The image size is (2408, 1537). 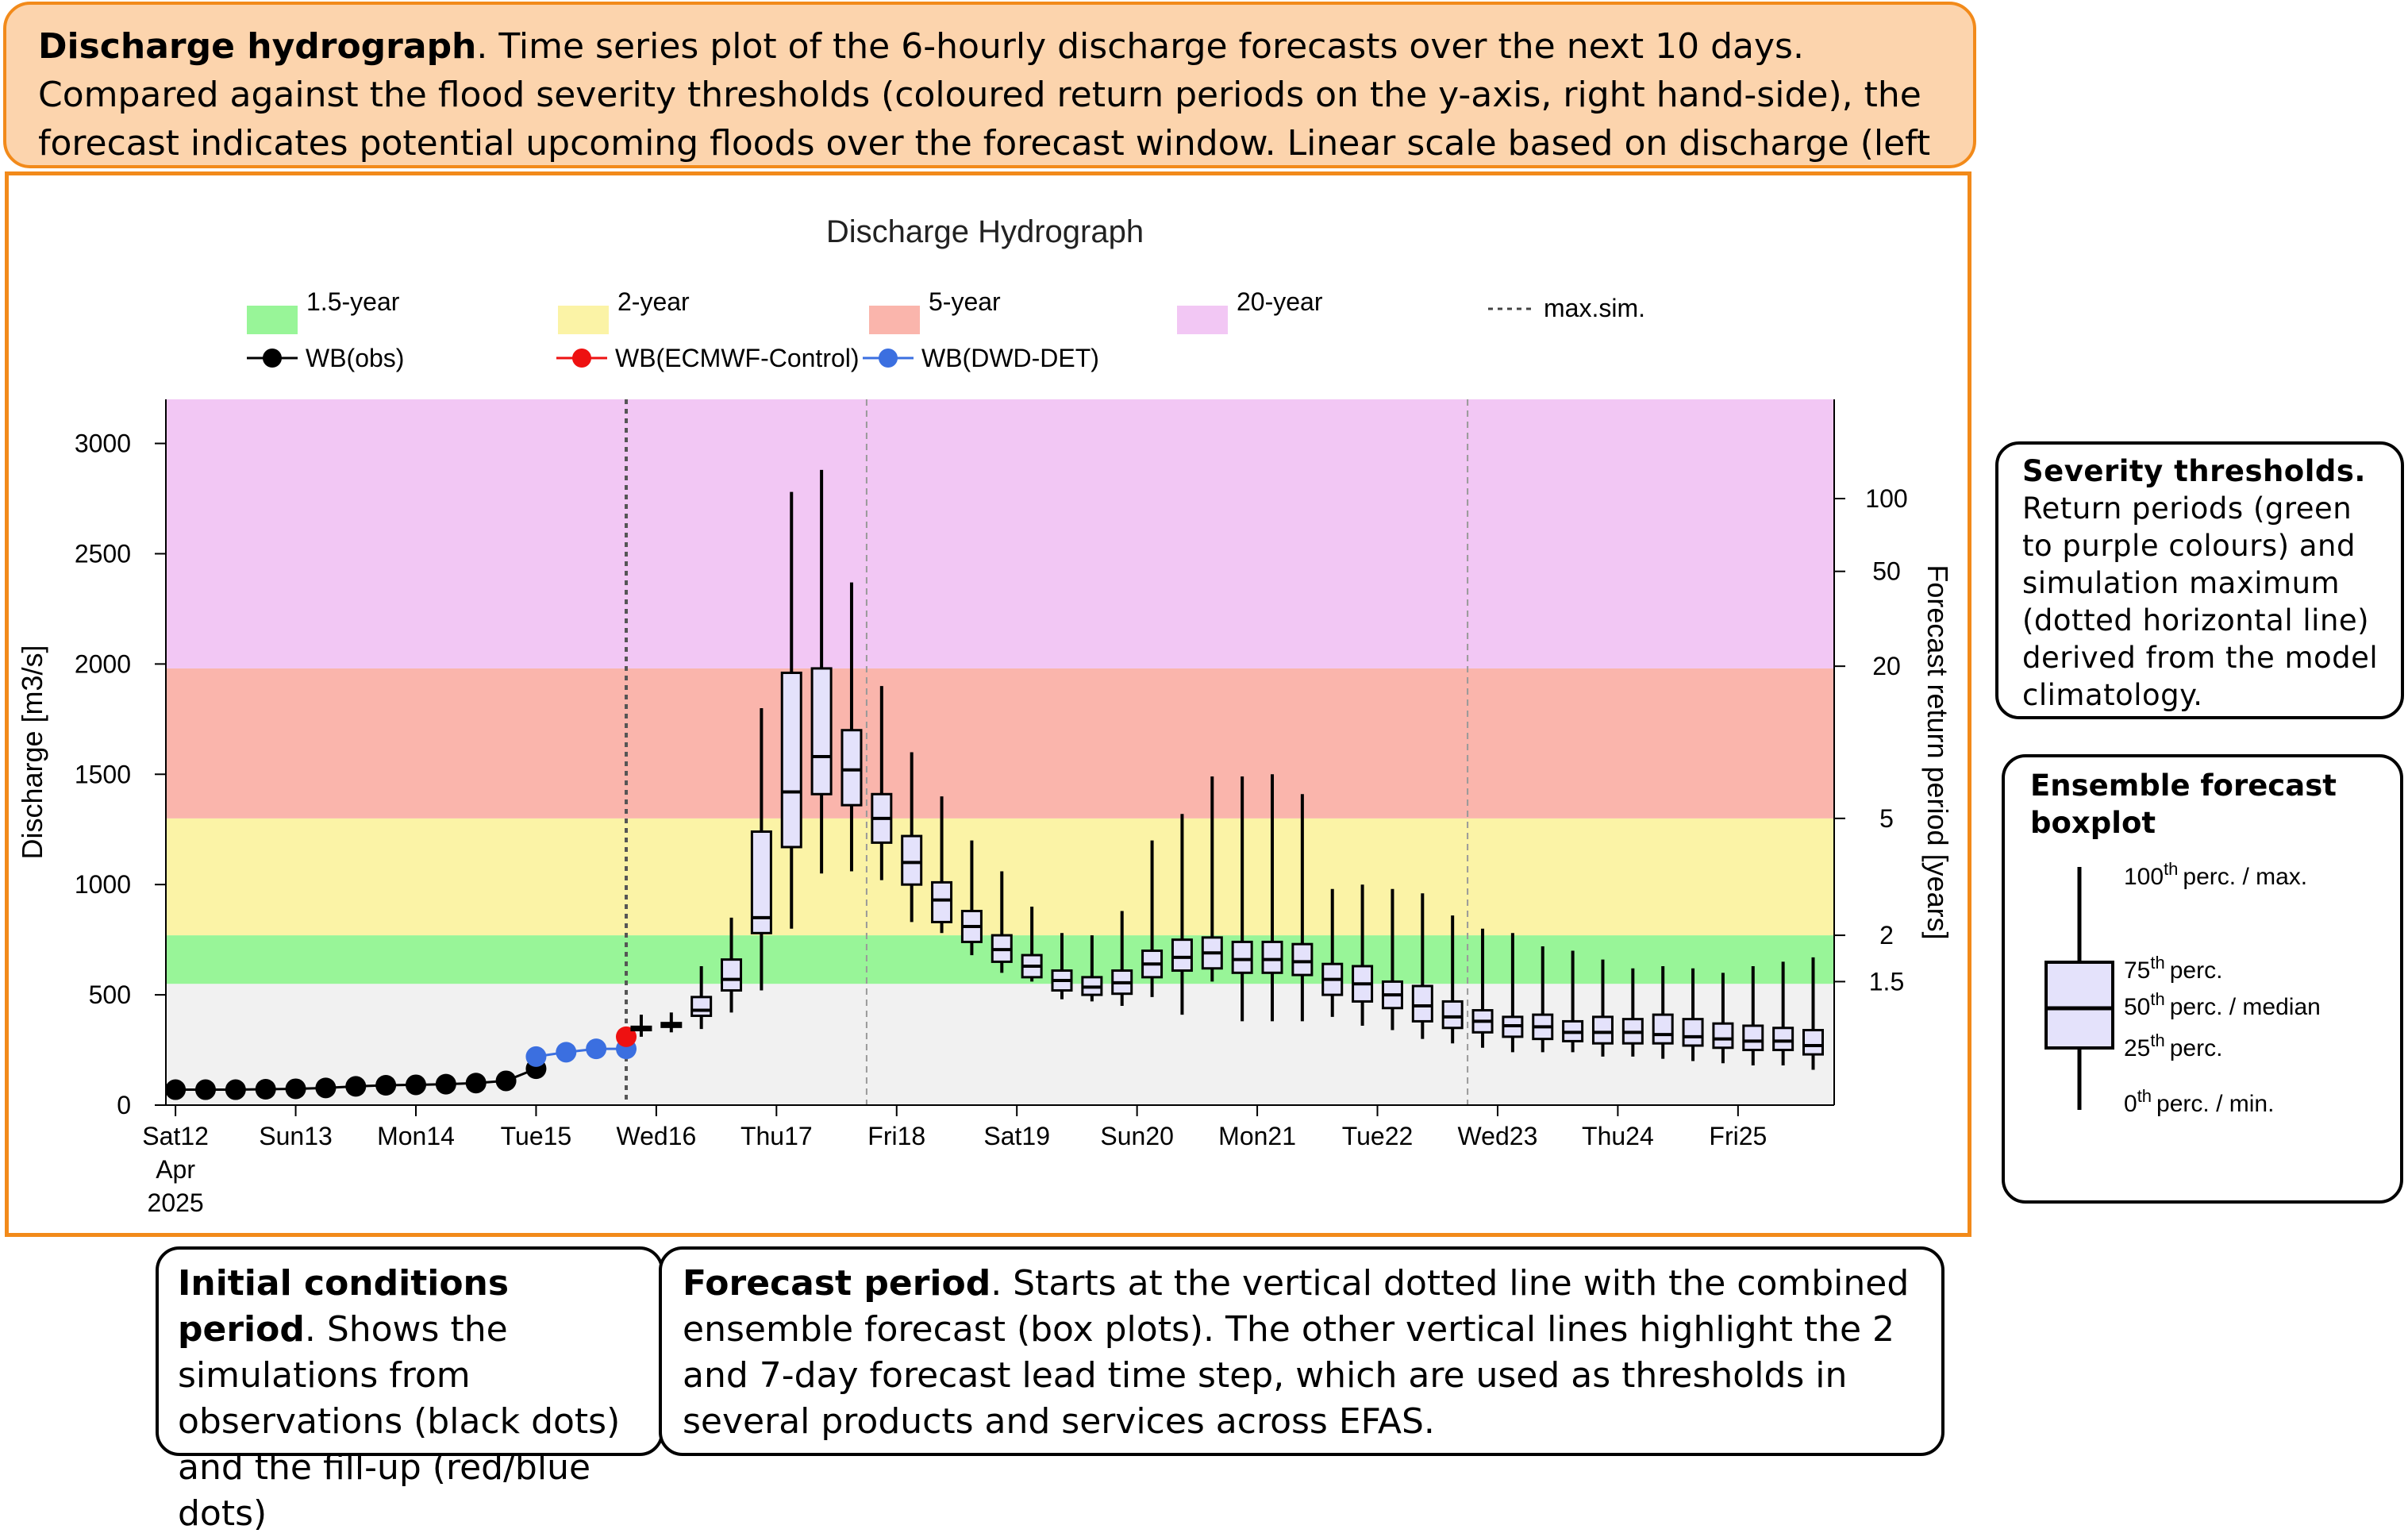 What do you see at coordinates (1202, 320) in the screenshot?
I see `legend-swatch-20-year` at bounding box center [1202, 320].